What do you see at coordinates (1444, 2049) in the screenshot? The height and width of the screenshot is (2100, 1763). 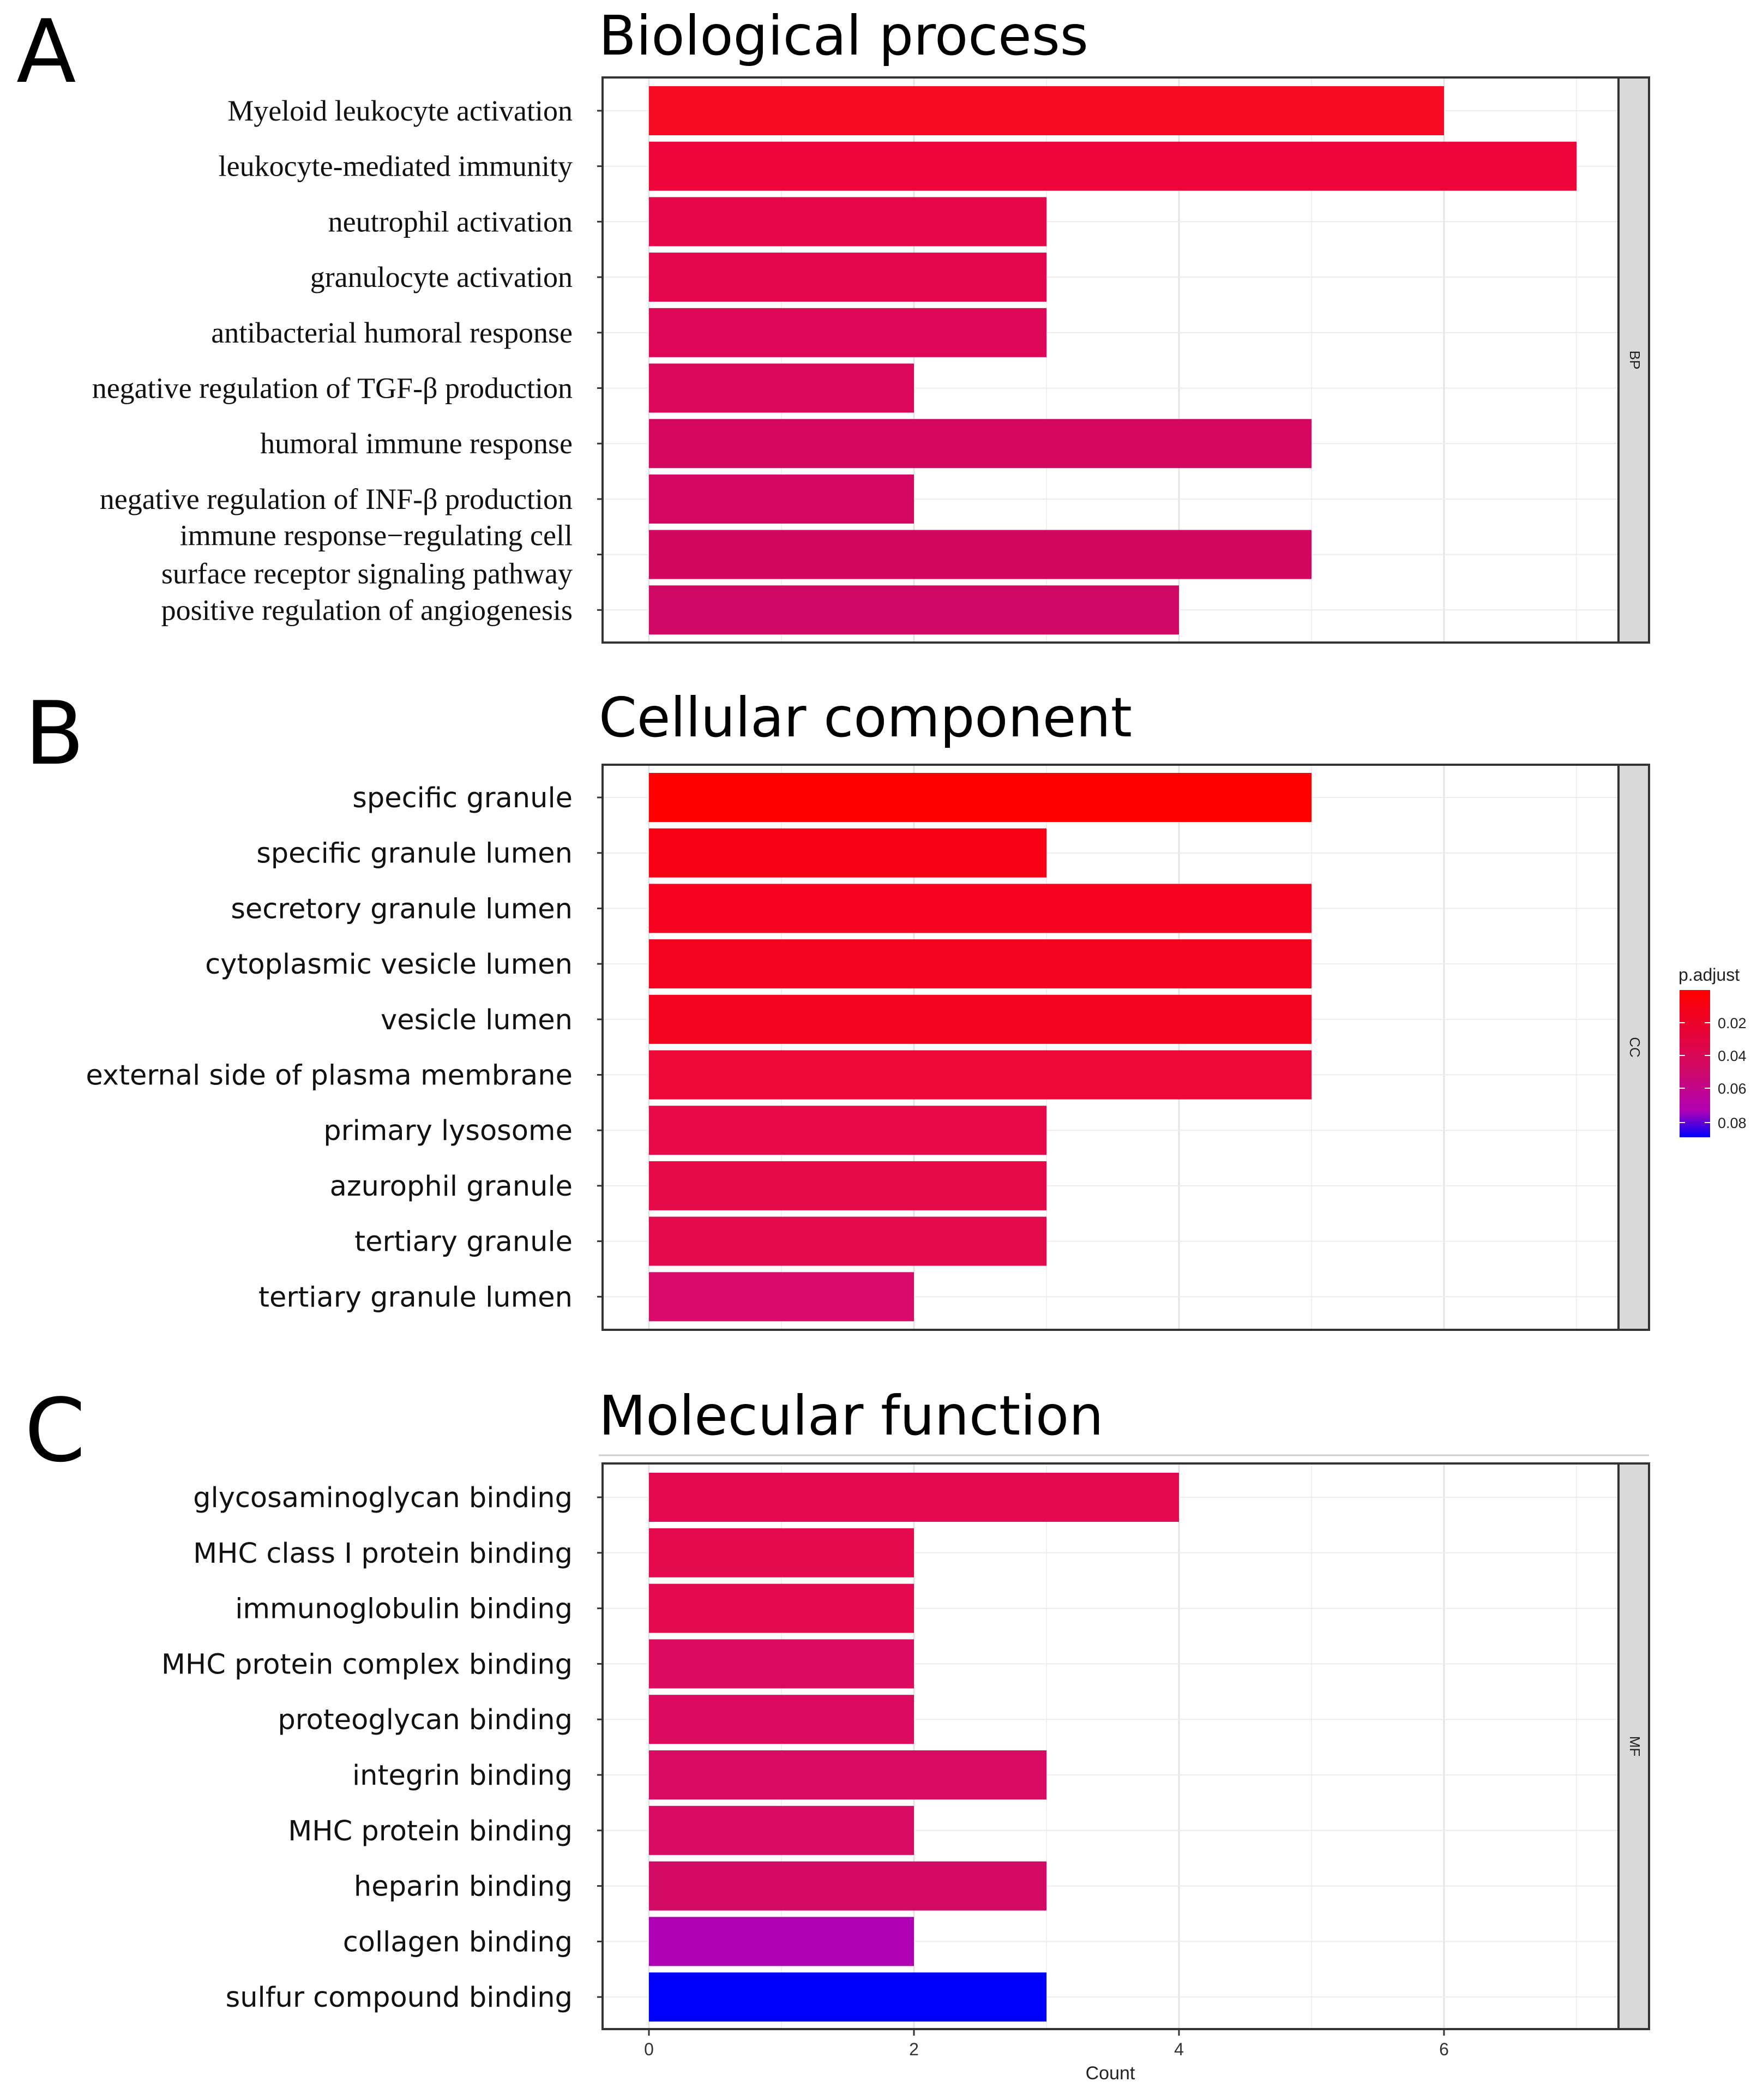 I see `x-tick-label: 6` at bounding box center [1444, 2049].